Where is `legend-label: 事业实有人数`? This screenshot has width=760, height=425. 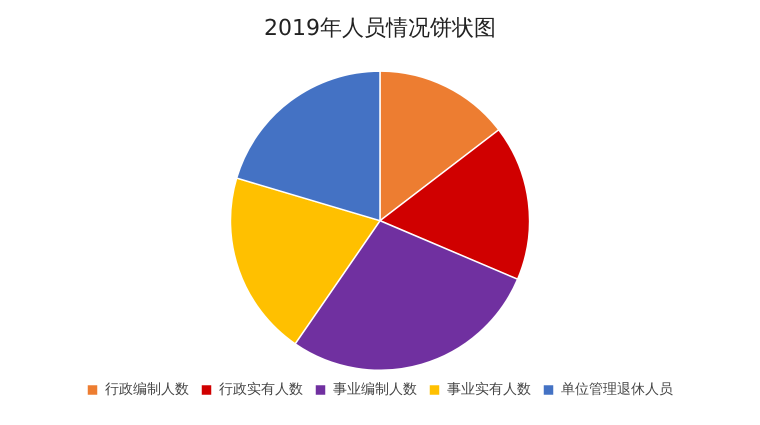
legend-label: 事业实有人数 is located at coordinates (489, 390).